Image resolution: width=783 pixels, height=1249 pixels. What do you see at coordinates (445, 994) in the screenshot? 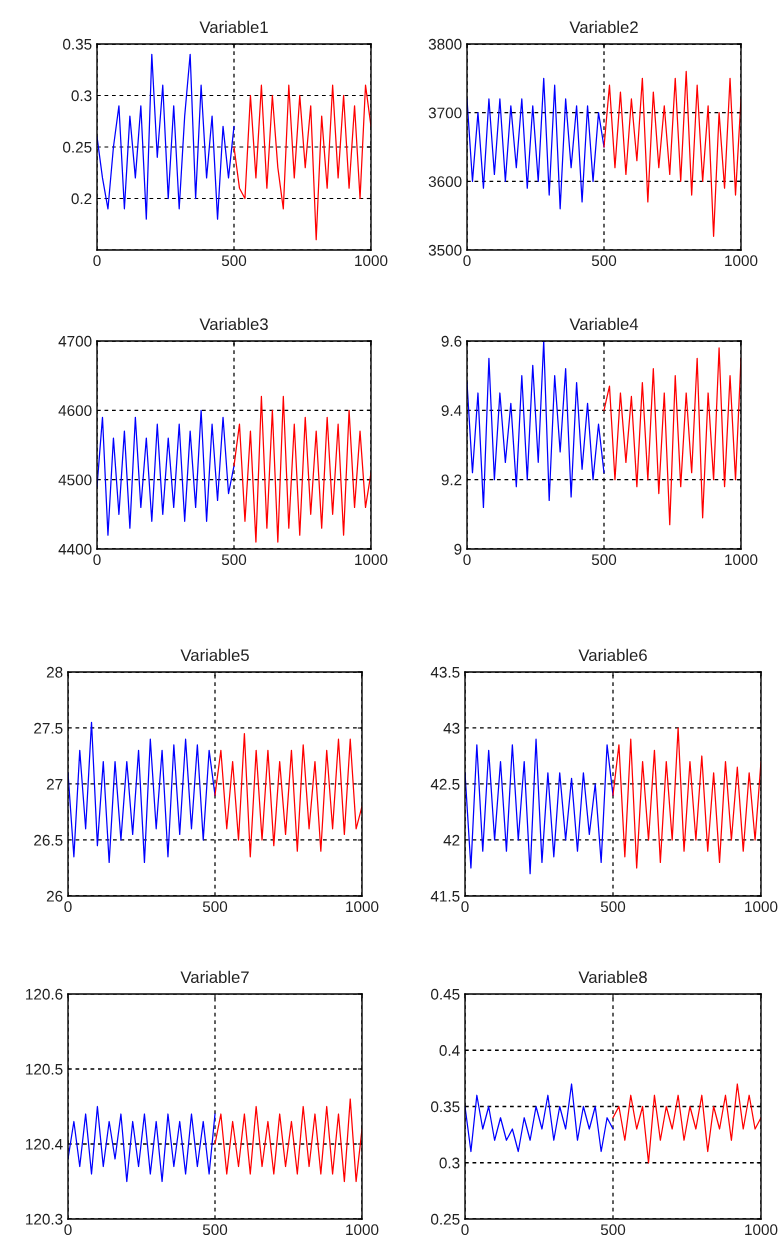
I see `y-tick-label: 0.45` at bounding box center [445, 994].